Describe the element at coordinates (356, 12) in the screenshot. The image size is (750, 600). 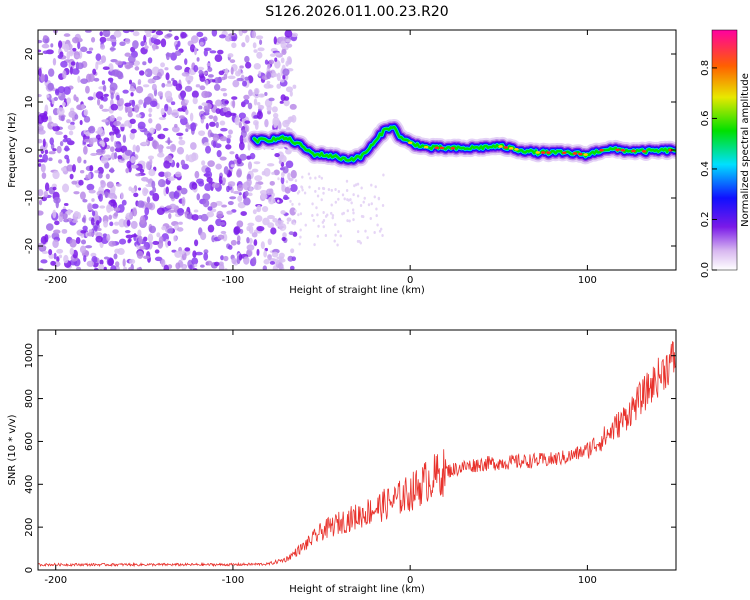
I see `figure-title: S126.2026.011.00.23.R20` at that location.